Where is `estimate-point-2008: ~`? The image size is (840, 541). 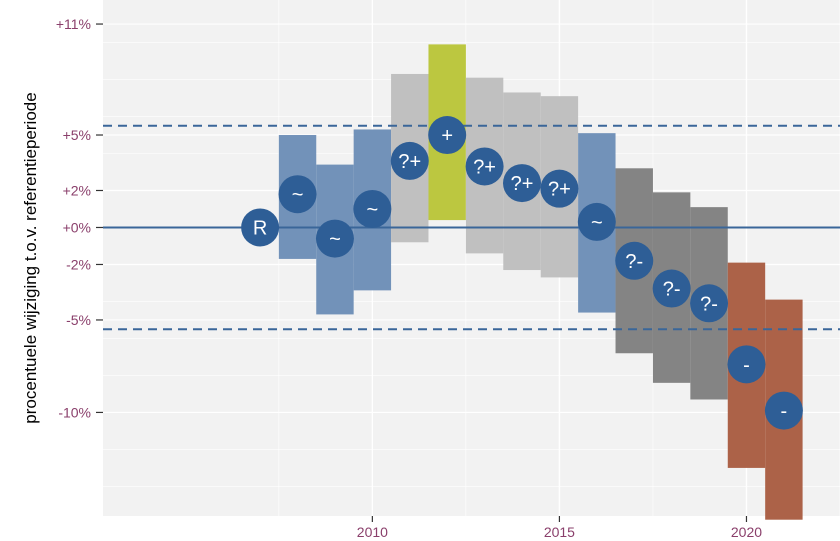
estimate-point-2008: ~ is located at coordinates (297, 194).